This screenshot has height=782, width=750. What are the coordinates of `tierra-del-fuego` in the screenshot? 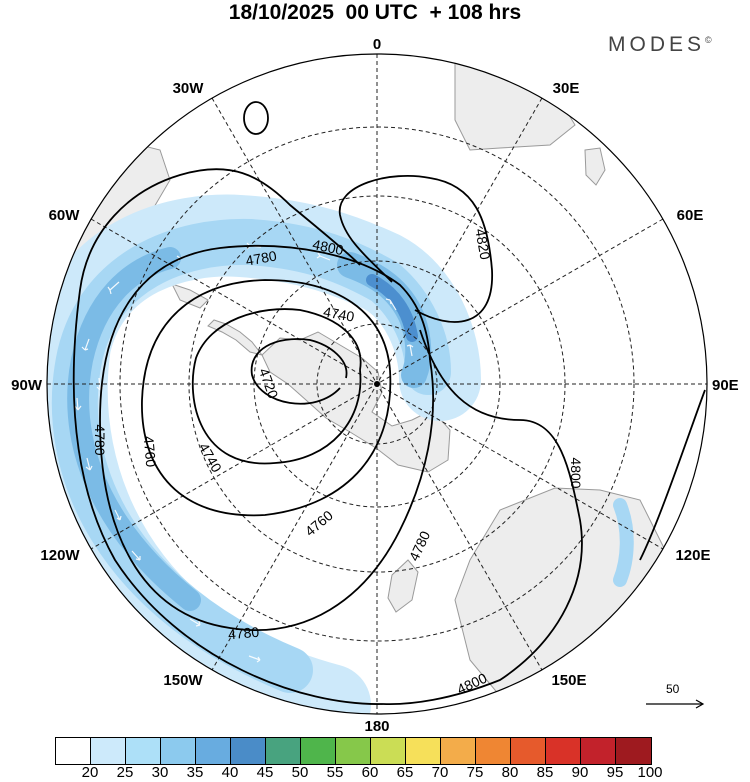 It's located at (190, 296).